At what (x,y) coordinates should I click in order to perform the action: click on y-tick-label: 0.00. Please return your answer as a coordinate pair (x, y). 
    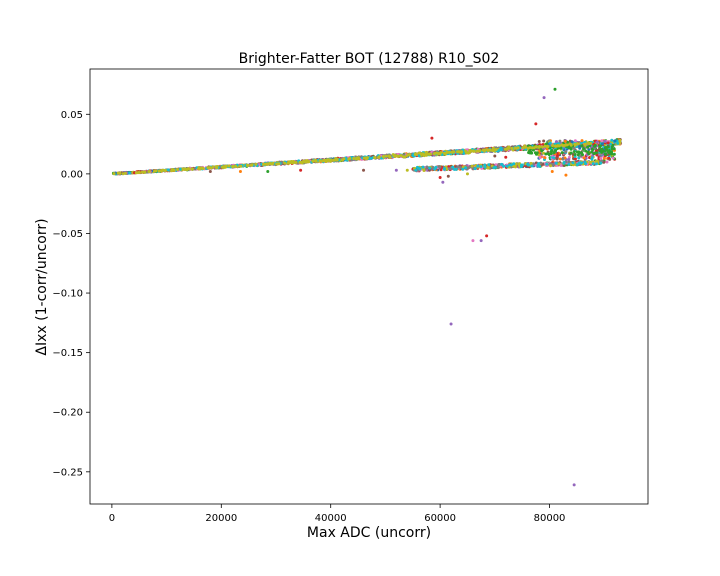
    Looking at the image, I should click on (72, 174).